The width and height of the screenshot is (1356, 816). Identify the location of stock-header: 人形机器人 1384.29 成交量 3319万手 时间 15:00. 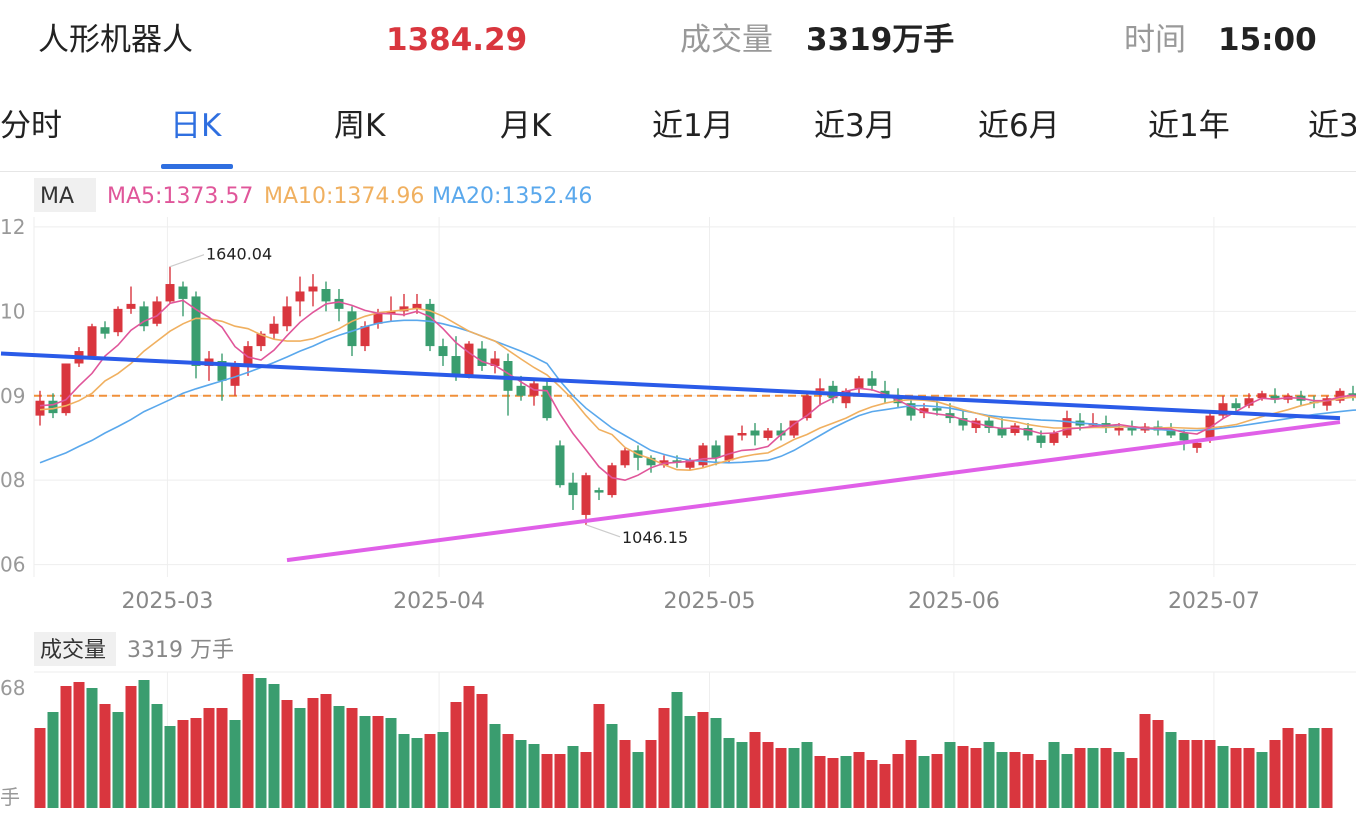
(678, 40).